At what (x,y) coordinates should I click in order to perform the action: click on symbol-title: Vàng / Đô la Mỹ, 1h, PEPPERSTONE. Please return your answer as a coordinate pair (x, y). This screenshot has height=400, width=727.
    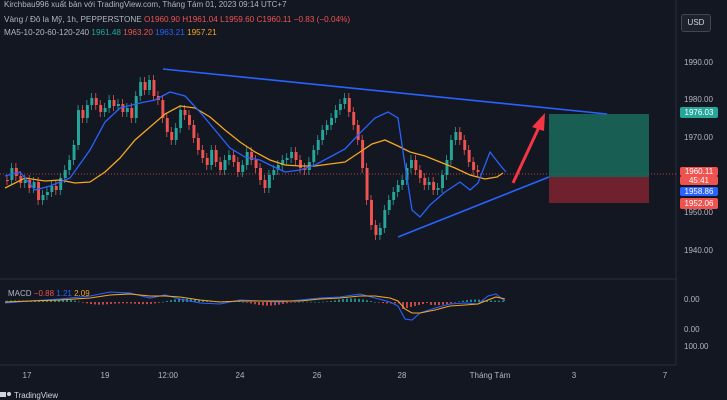
    Looking at the image, I should click on (73, 19).